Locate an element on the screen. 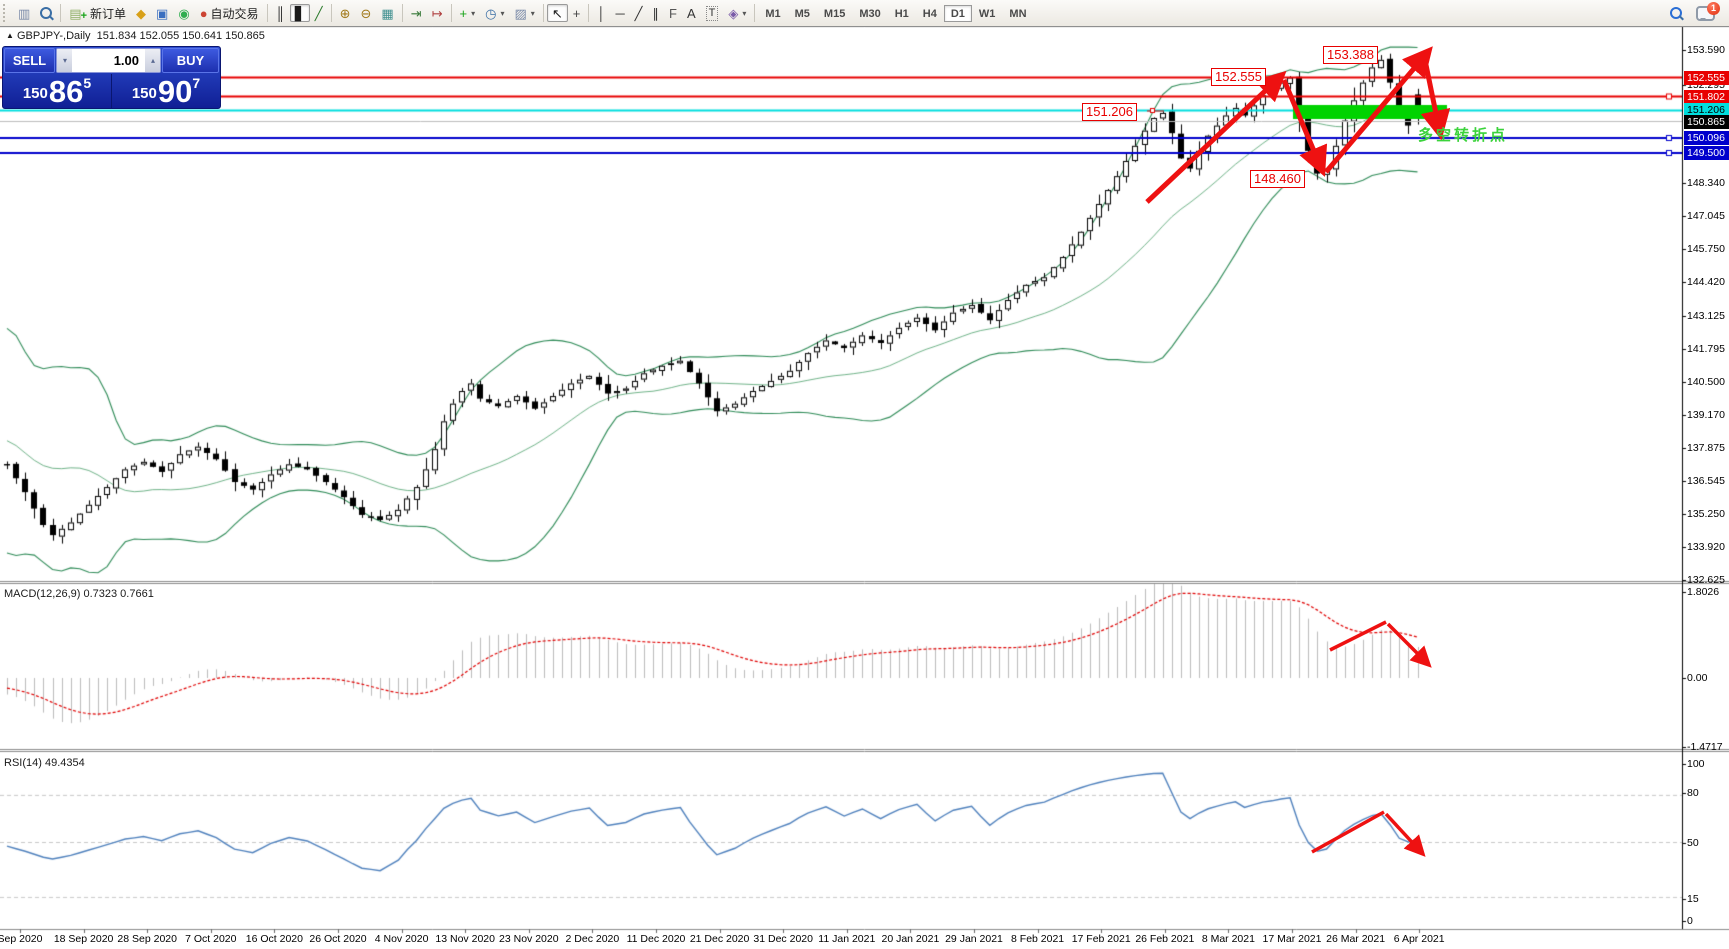 This screenshot has width=1729, height=949. arrows-tool-icon: ◈ is located at coordinates (733, 13).